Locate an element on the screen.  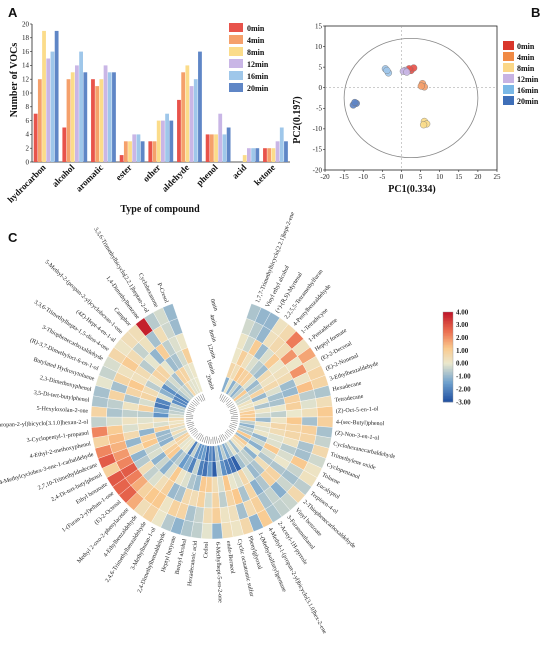
pca-legend-label: 4min is located at coordinates (526, 57).